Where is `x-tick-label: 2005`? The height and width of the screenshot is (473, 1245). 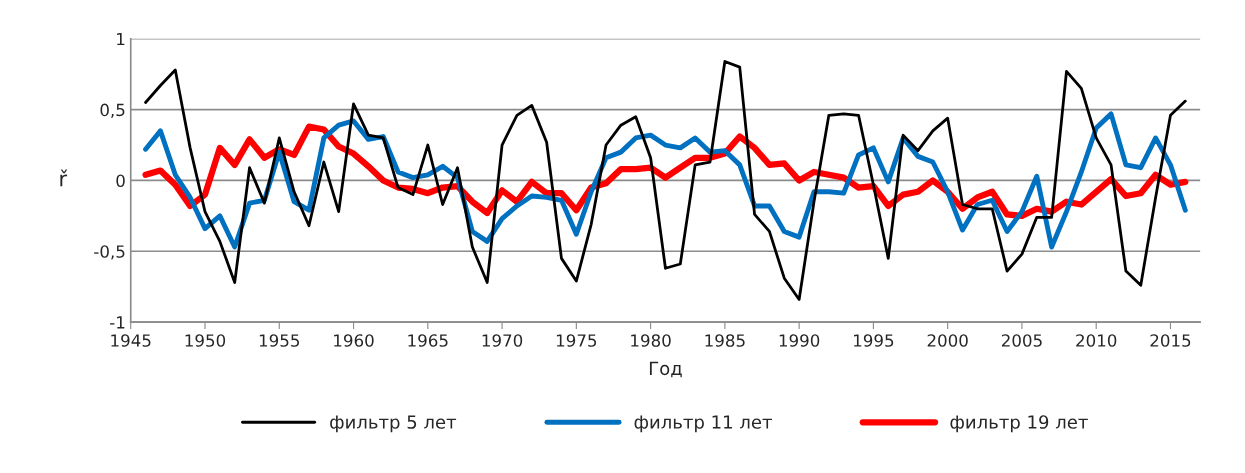 x-tick-label: 2005 is located at coordinates (1021, 340).